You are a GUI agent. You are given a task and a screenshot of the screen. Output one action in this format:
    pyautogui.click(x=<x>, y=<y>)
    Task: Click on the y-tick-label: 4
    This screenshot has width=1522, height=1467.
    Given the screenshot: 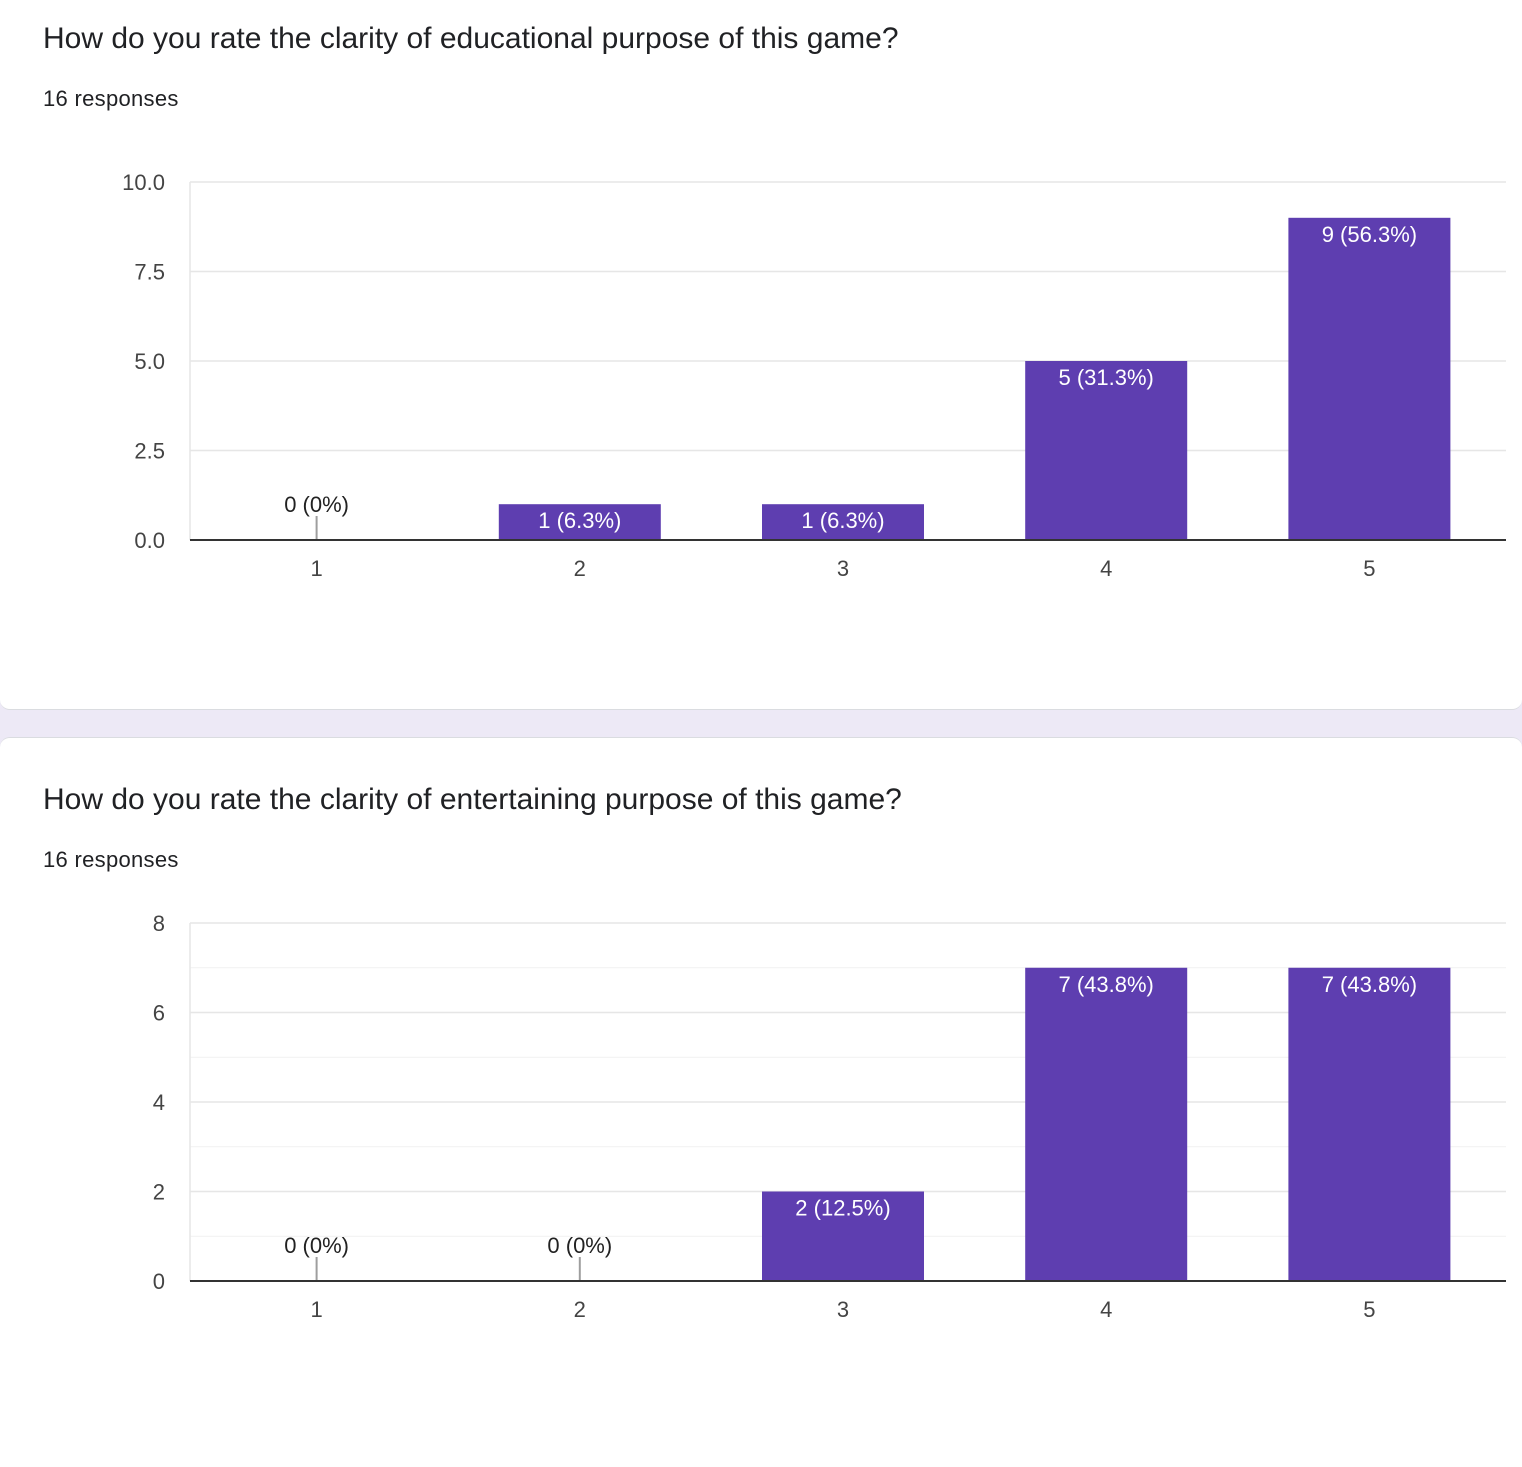 What is the action you would take?
    pyautogui.click(x=159, y=1102)
    